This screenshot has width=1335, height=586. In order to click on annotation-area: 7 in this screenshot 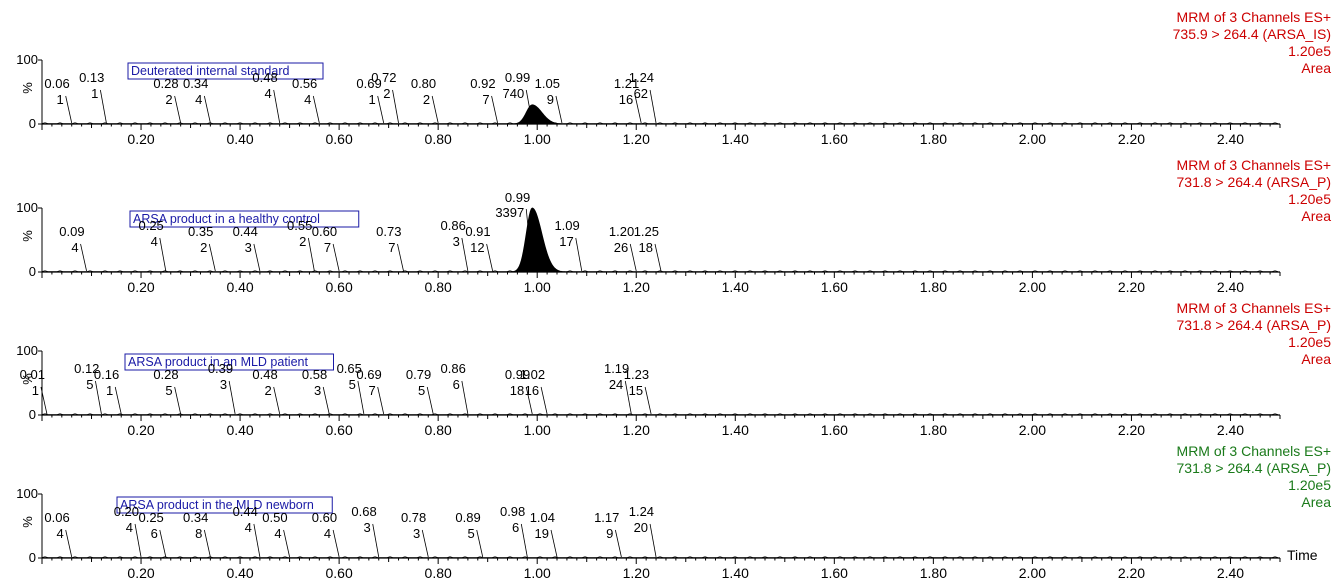, I will do `click(485, 99)`.